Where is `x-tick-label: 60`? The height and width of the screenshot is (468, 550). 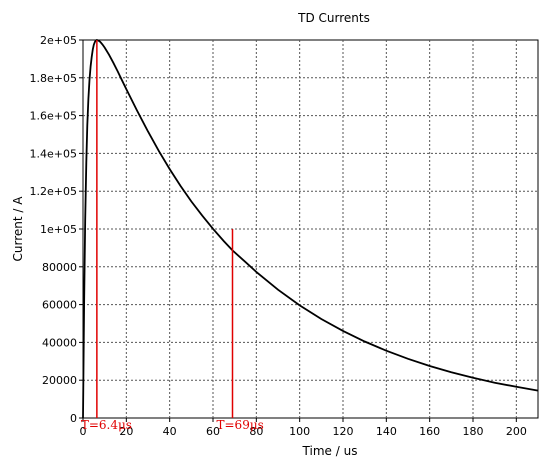 x-tick-label: 60 is located at coordinates (213, 431).